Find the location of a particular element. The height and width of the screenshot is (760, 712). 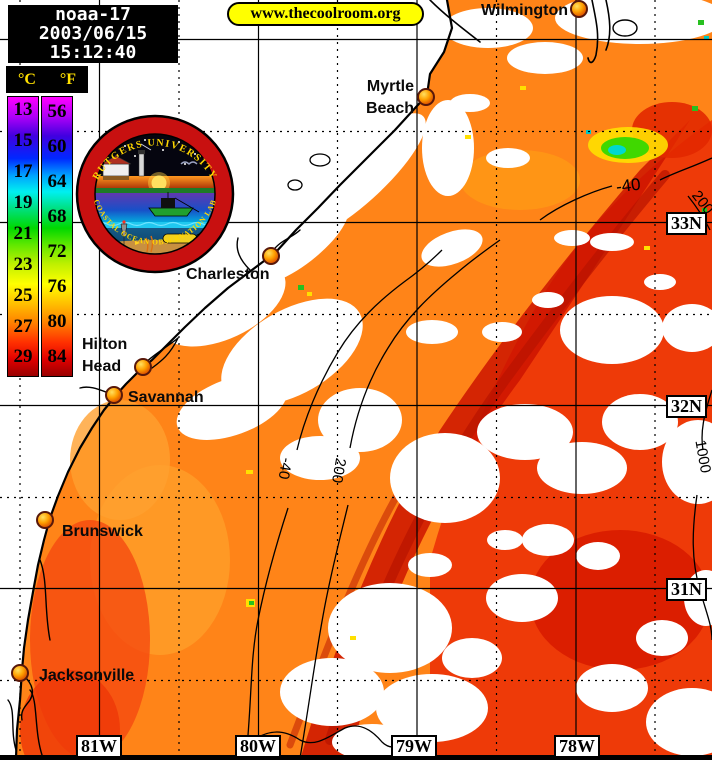

celsius-unit-label: °C is located at coordinates (26, 79).